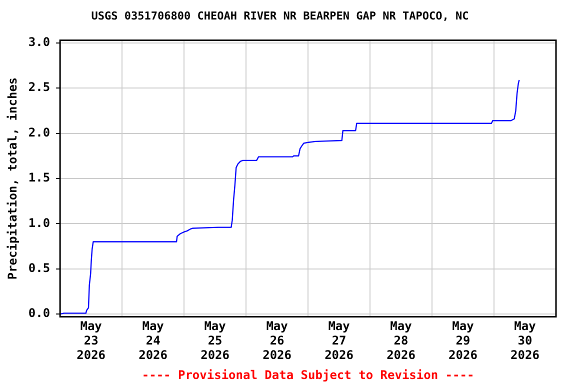 The height and width of the screenshot is (384, 576). I want to click on x-tick-label: May 25 2026, so click(215, 340).